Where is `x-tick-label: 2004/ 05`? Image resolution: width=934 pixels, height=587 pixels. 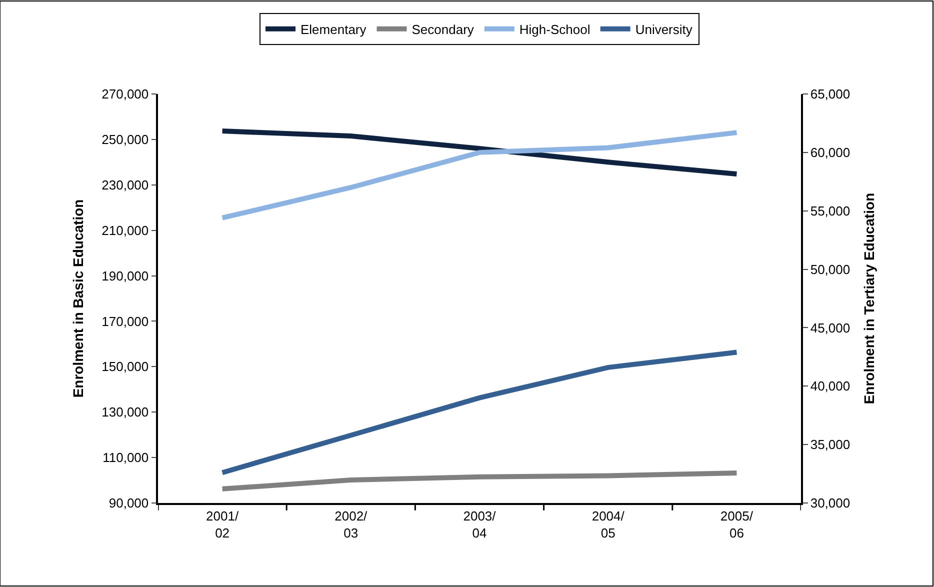
x-tick-label: 2004/ 05 is located at coordinates (608, 524).